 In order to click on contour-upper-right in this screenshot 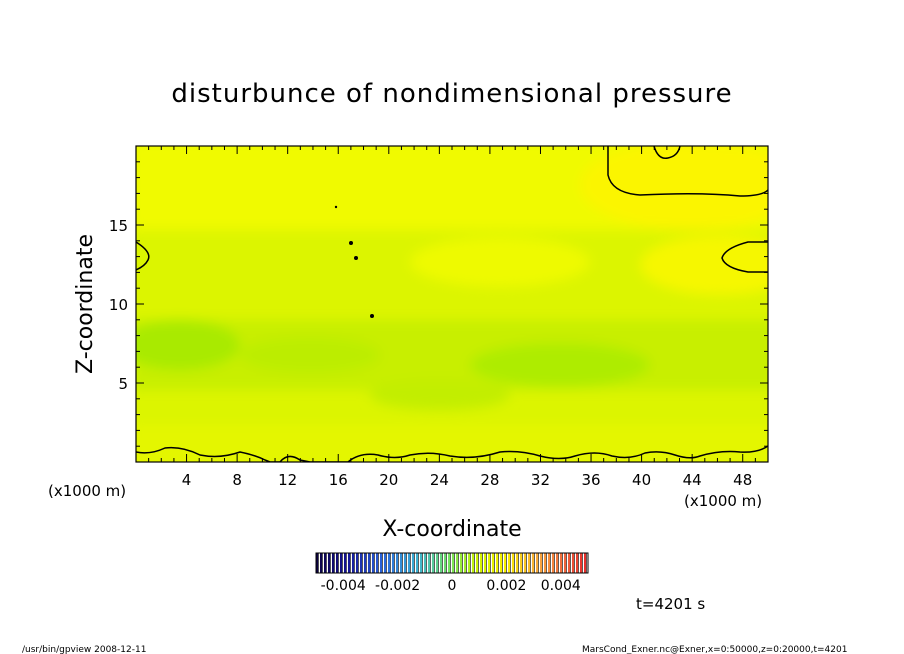, I will do `click(687, 171)`.